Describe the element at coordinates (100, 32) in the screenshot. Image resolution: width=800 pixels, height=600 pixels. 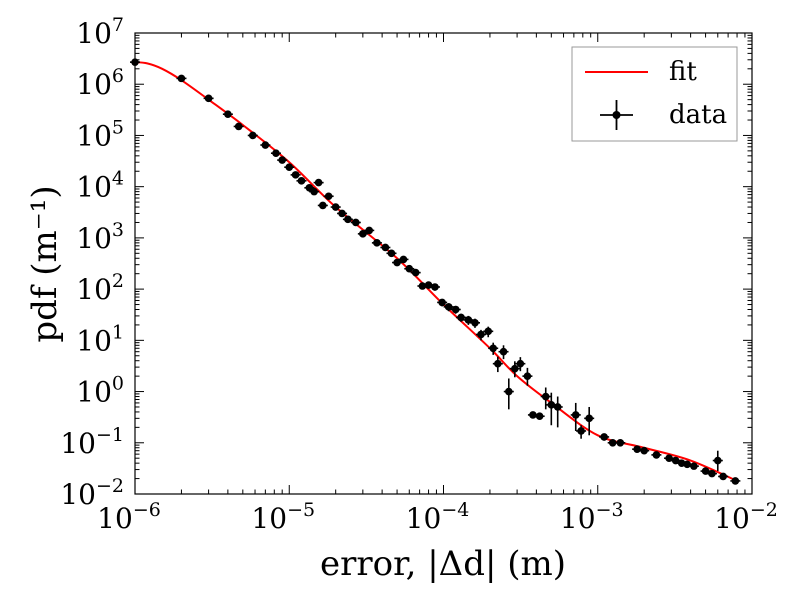
I see `y-tick-label: 10⁷` at that location.